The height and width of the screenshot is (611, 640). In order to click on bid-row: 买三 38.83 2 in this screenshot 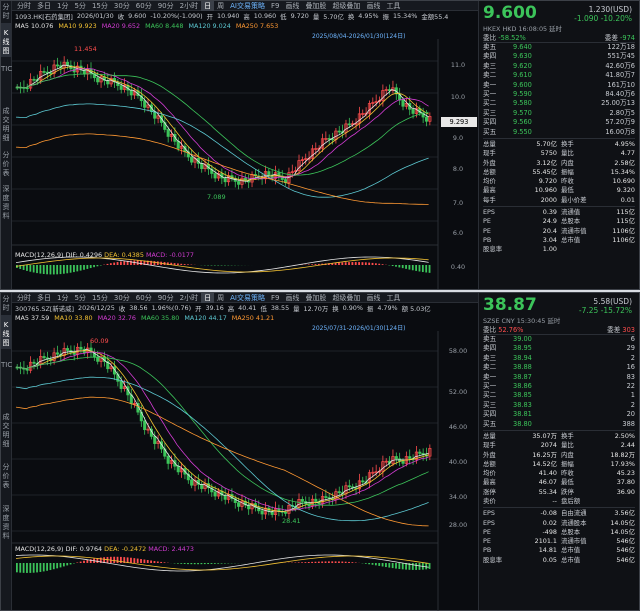, I will do `click(559, 405)`.